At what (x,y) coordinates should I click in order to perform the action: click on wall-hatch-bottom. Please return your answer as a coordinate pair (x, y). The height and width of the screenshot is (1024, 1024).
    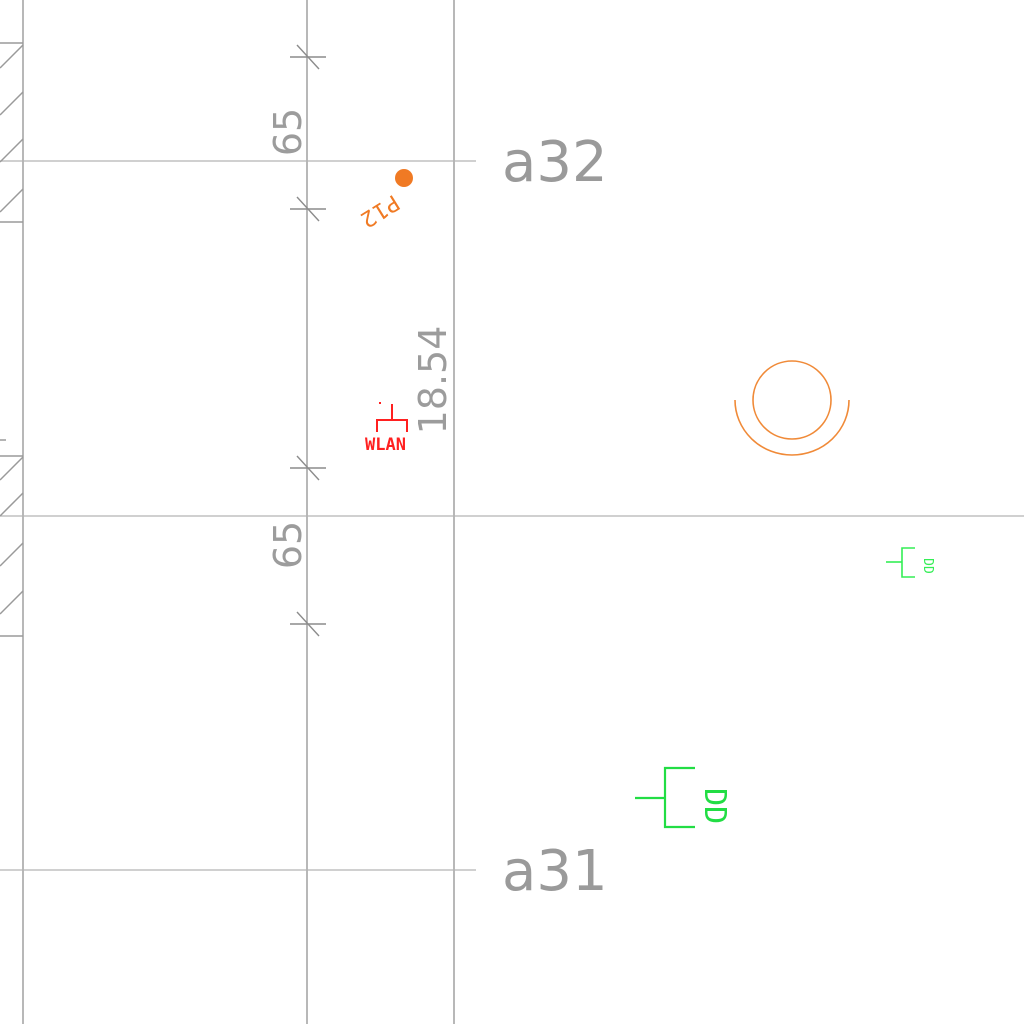
    Looking at the image, I should click on (12, 538).